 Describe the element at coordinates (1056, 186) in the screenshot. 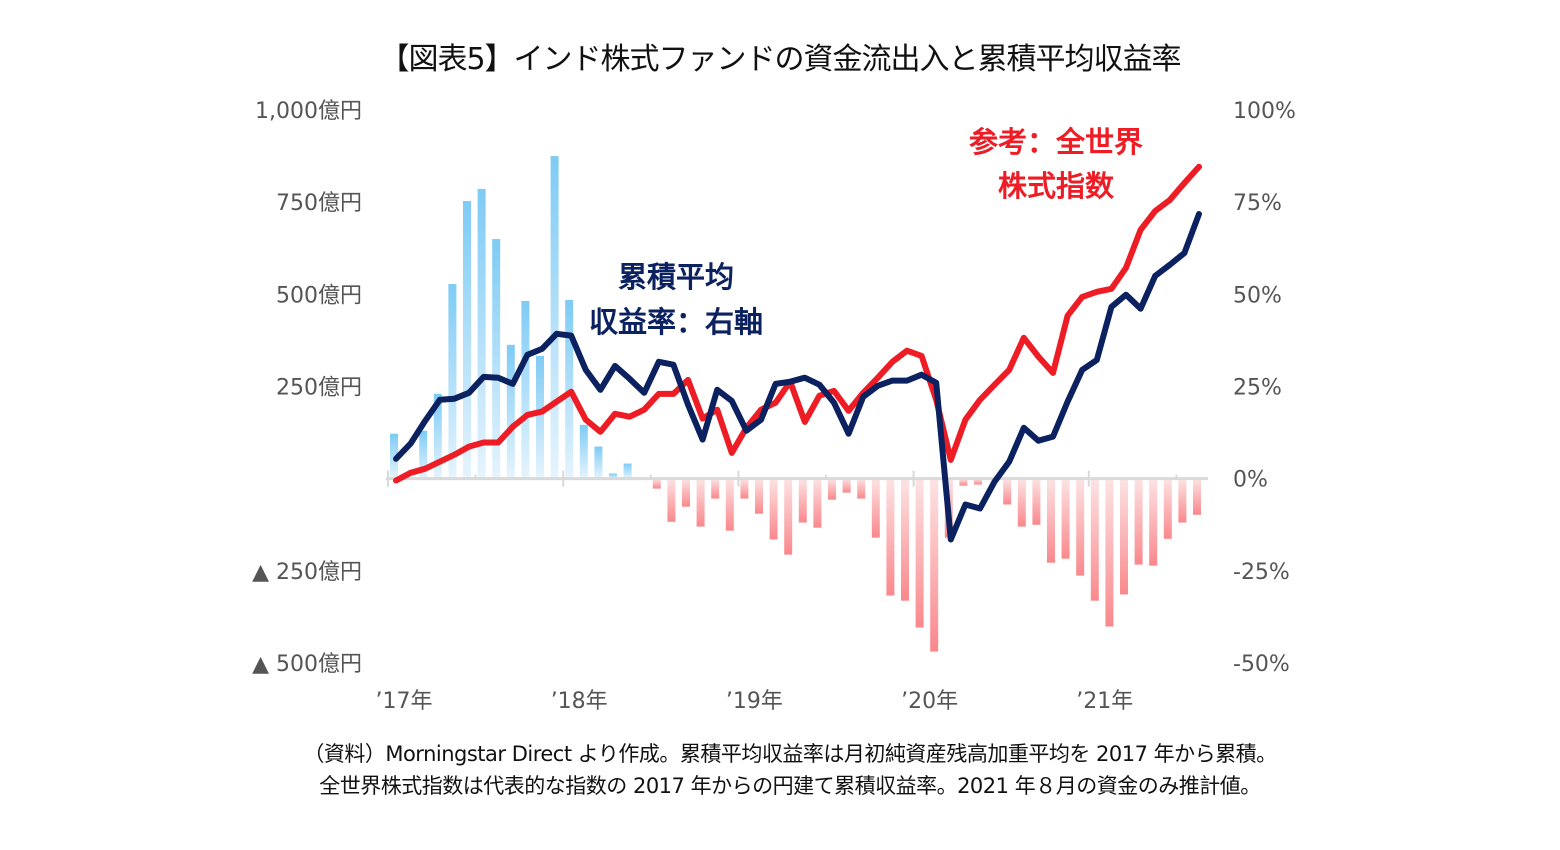

I see `annotation-world-index-2: 株式指数` at that location.